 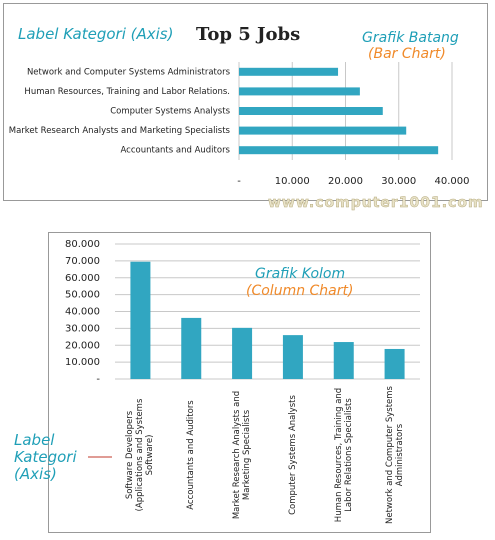 I want to click on chart-title: Top 5 Jobs, so click(x=248, y=34).